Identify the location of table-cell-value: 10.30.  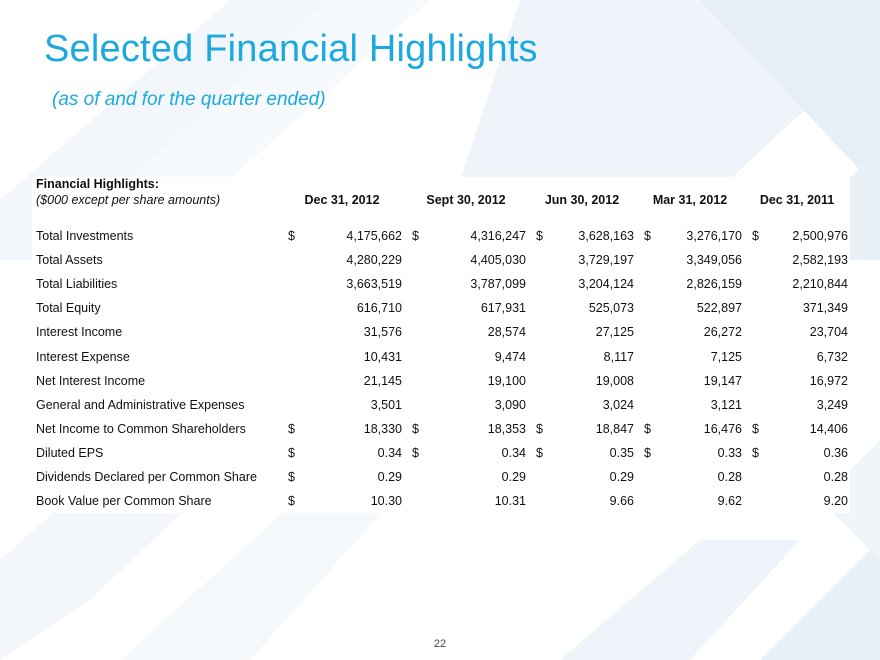
(386, 501).